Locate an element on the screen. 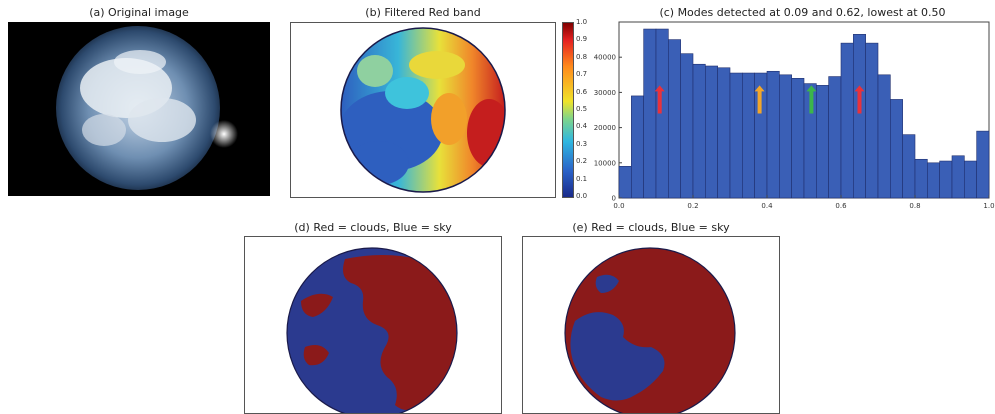  colorbar-tick-label: 0.8 is located at coordinates (582, 56).